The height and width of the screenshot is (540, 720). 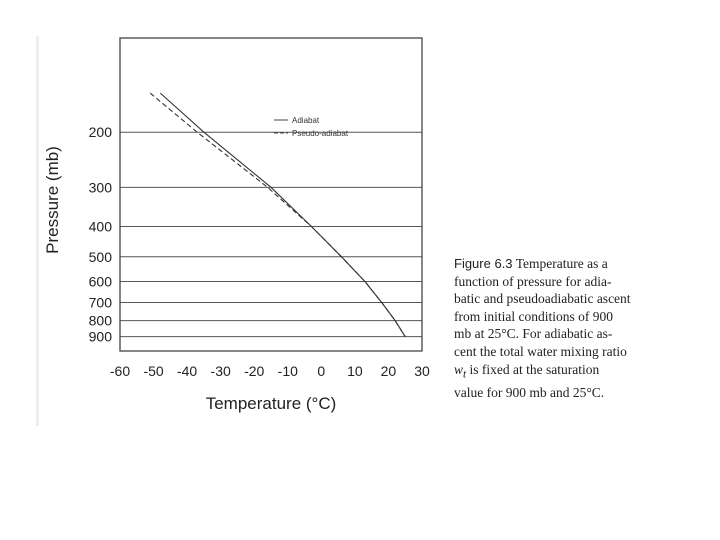 I want to click on y-tick-900: 900, so click(x=101, y=337).